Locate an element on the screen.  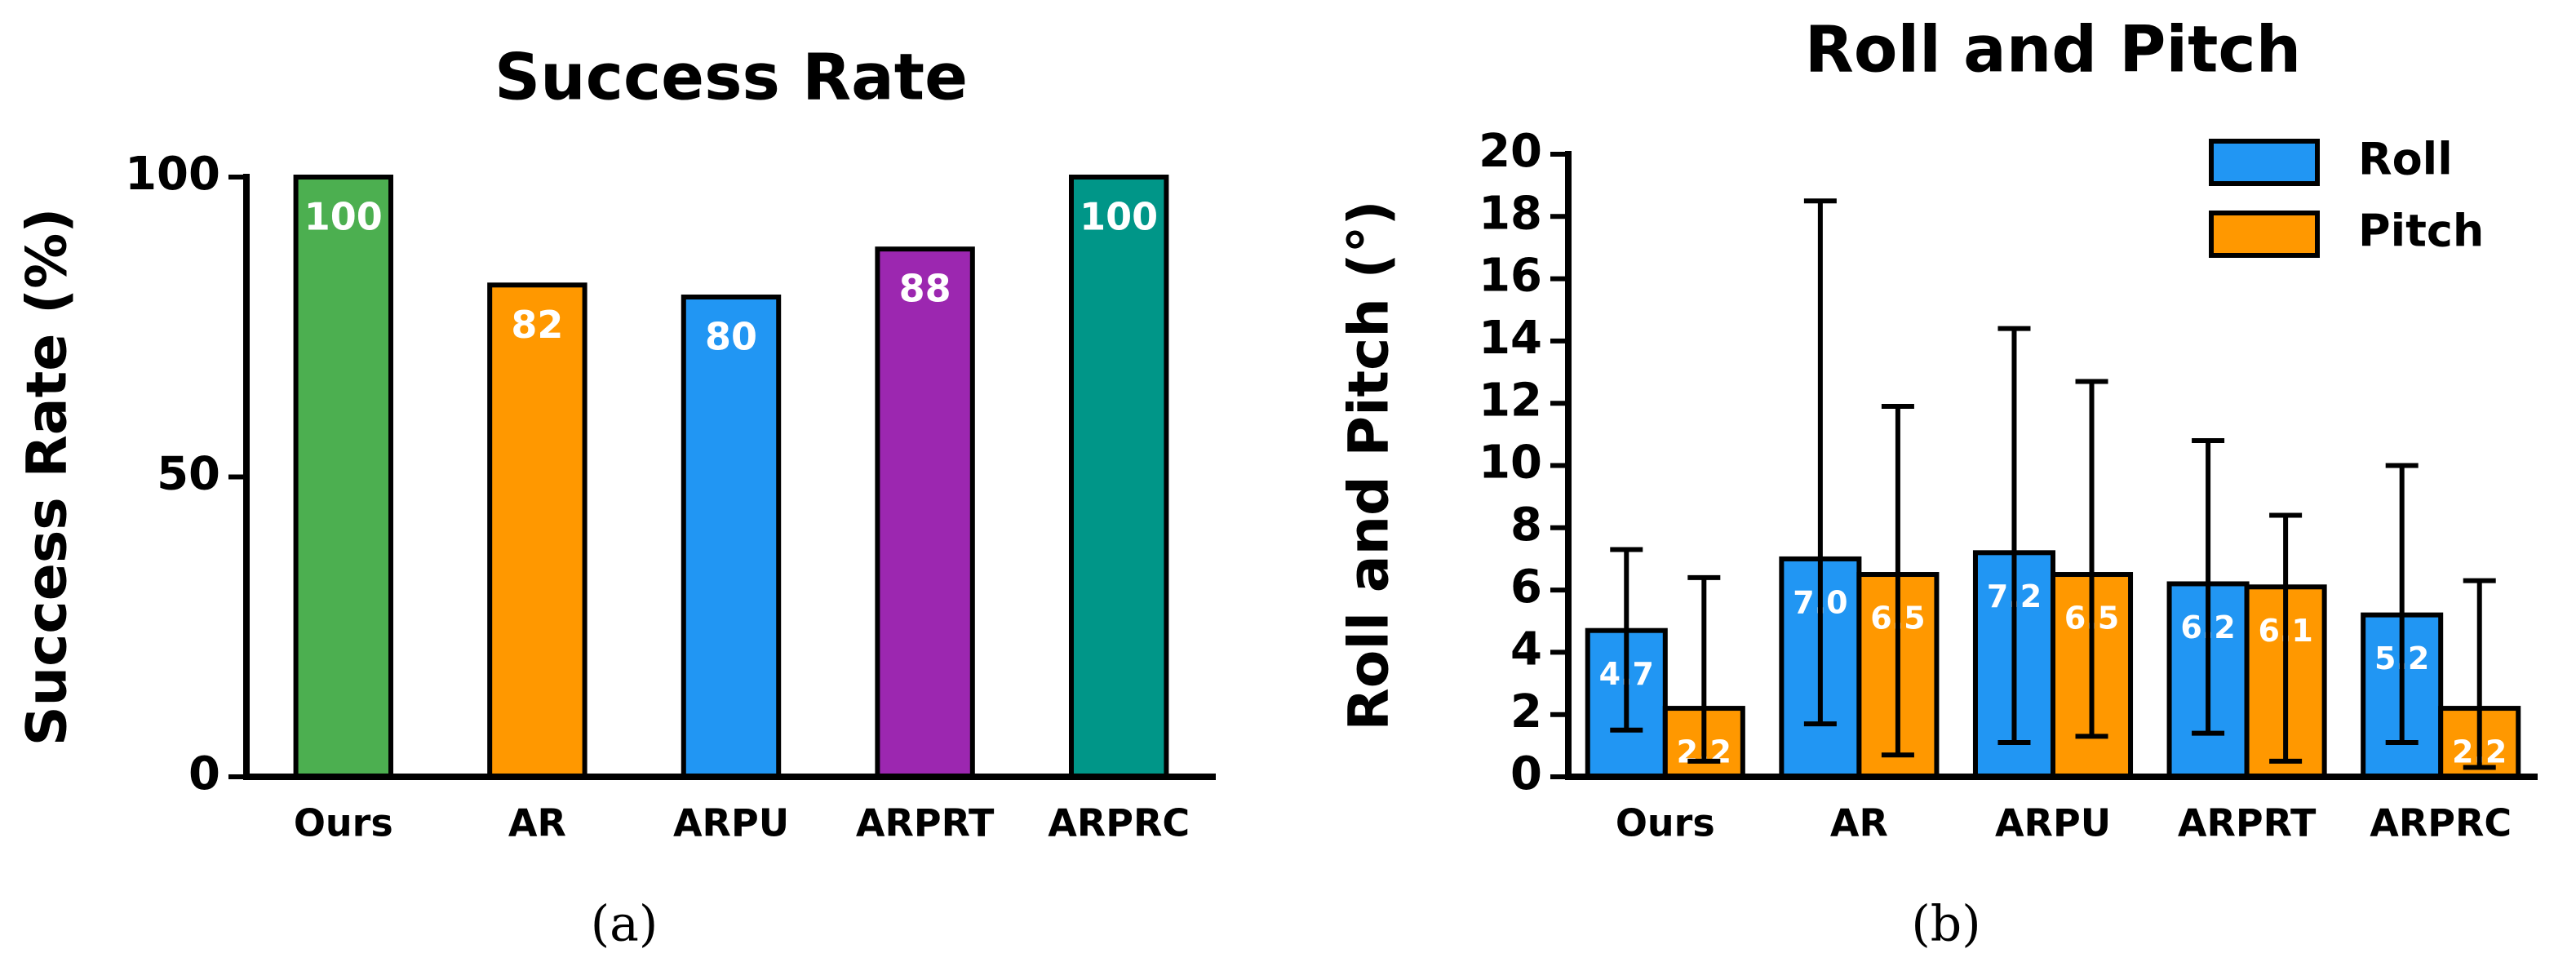
data-label: 80 is located at coordinates (731, 337).